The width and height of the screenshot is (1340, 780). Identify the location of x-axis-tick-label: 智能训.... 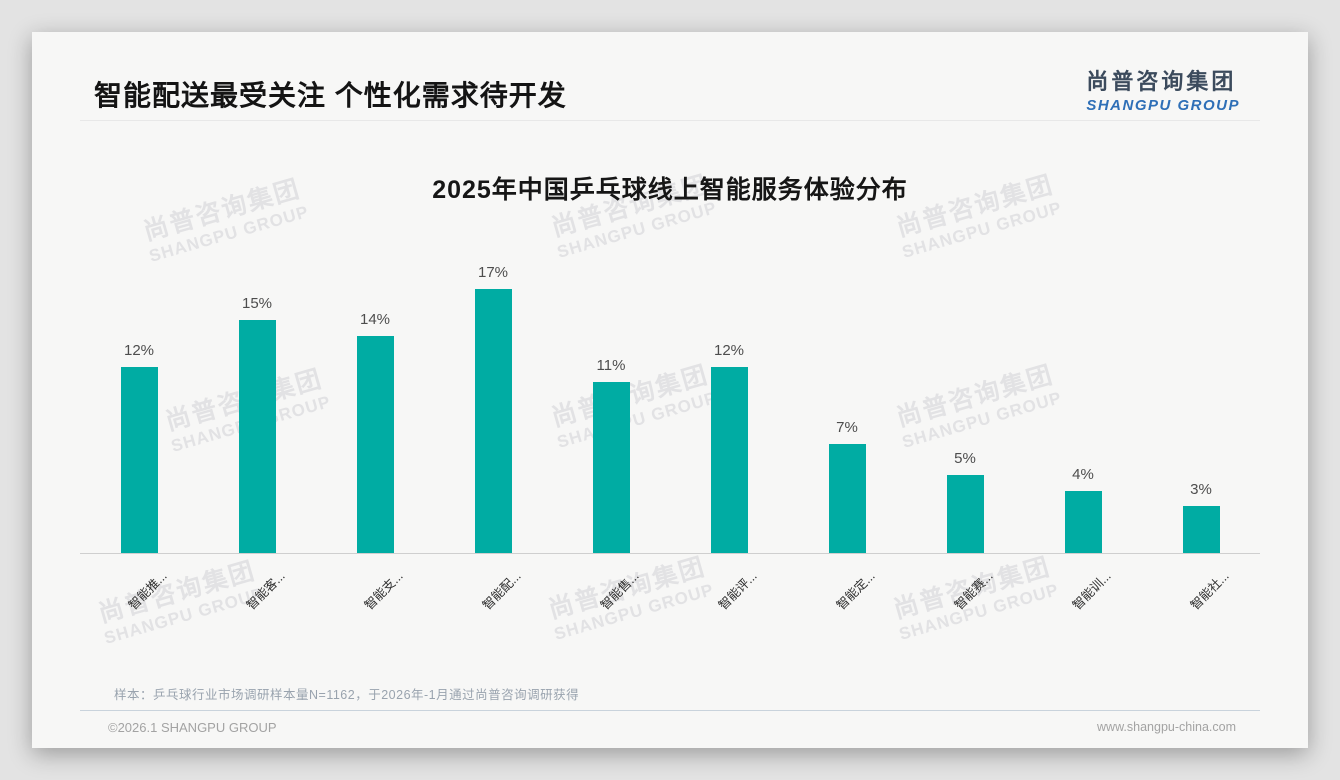
(1091, 590).